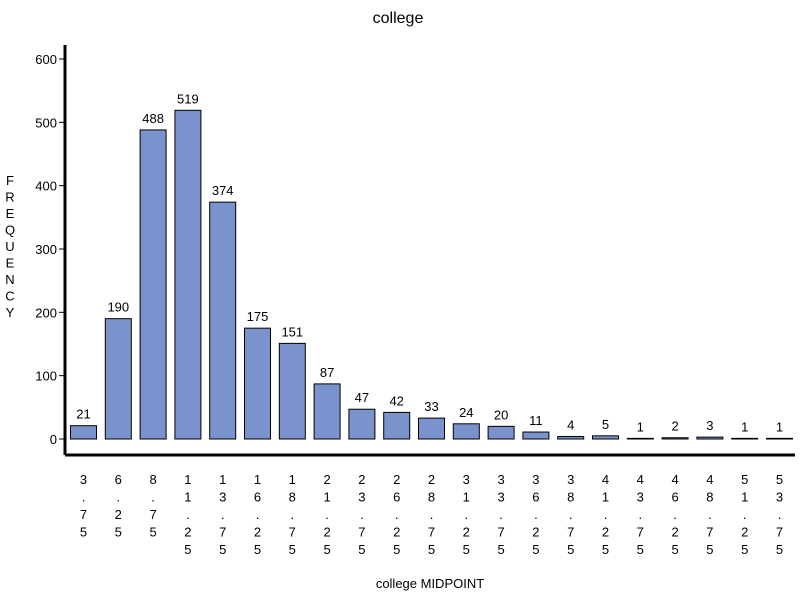 The height and width of the screenshot is (600, 800). I want to click on x-tick-label: 13.75, so click(222, 514).